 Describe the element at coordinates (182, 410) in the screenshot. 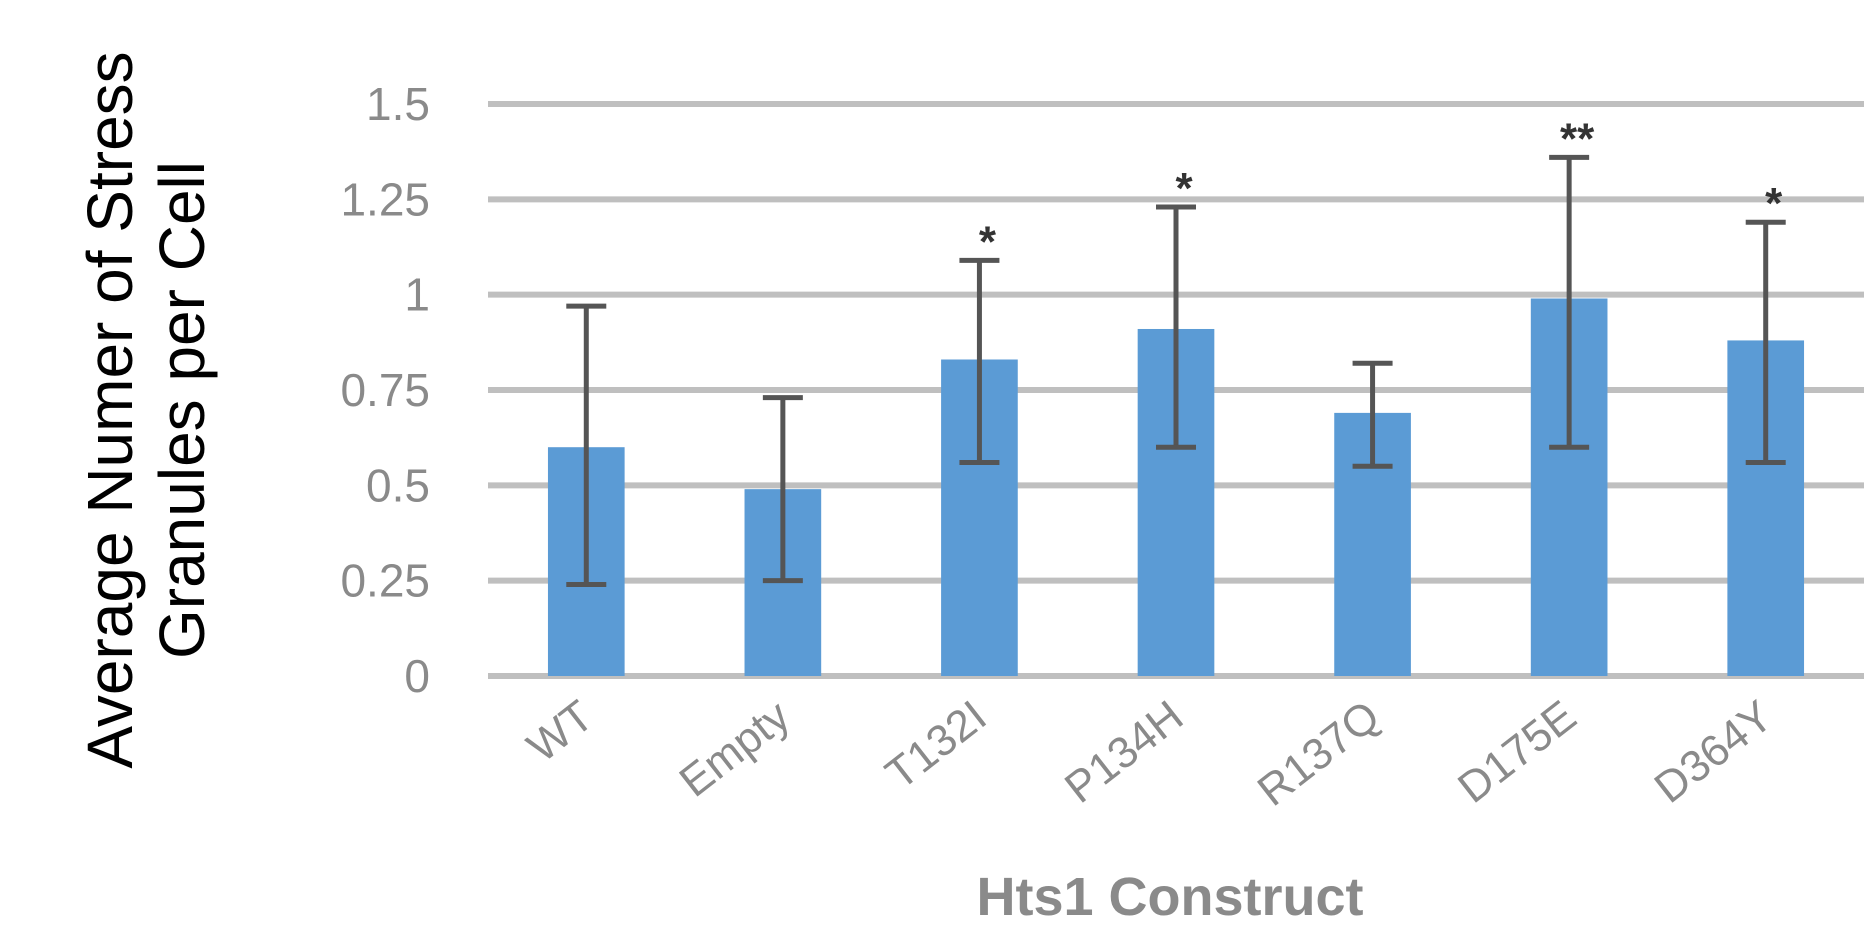

I see `y-axis-label-line-2: Granules per Cell` at that location.